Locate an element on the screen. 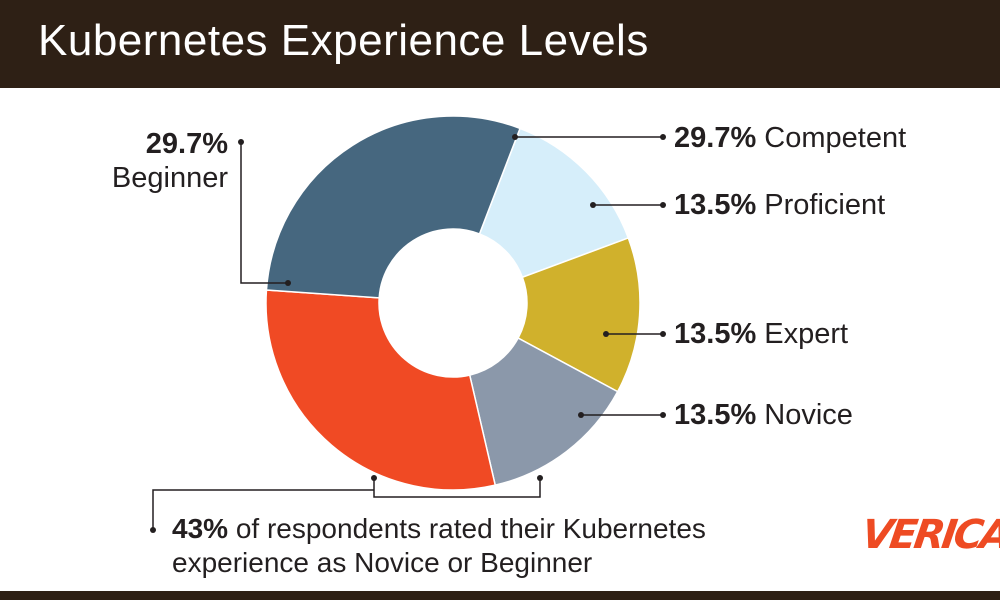 Image resolution: width=1000 pixels, height=600 pixels. slice-beginner is located at coordinates (393, 207).